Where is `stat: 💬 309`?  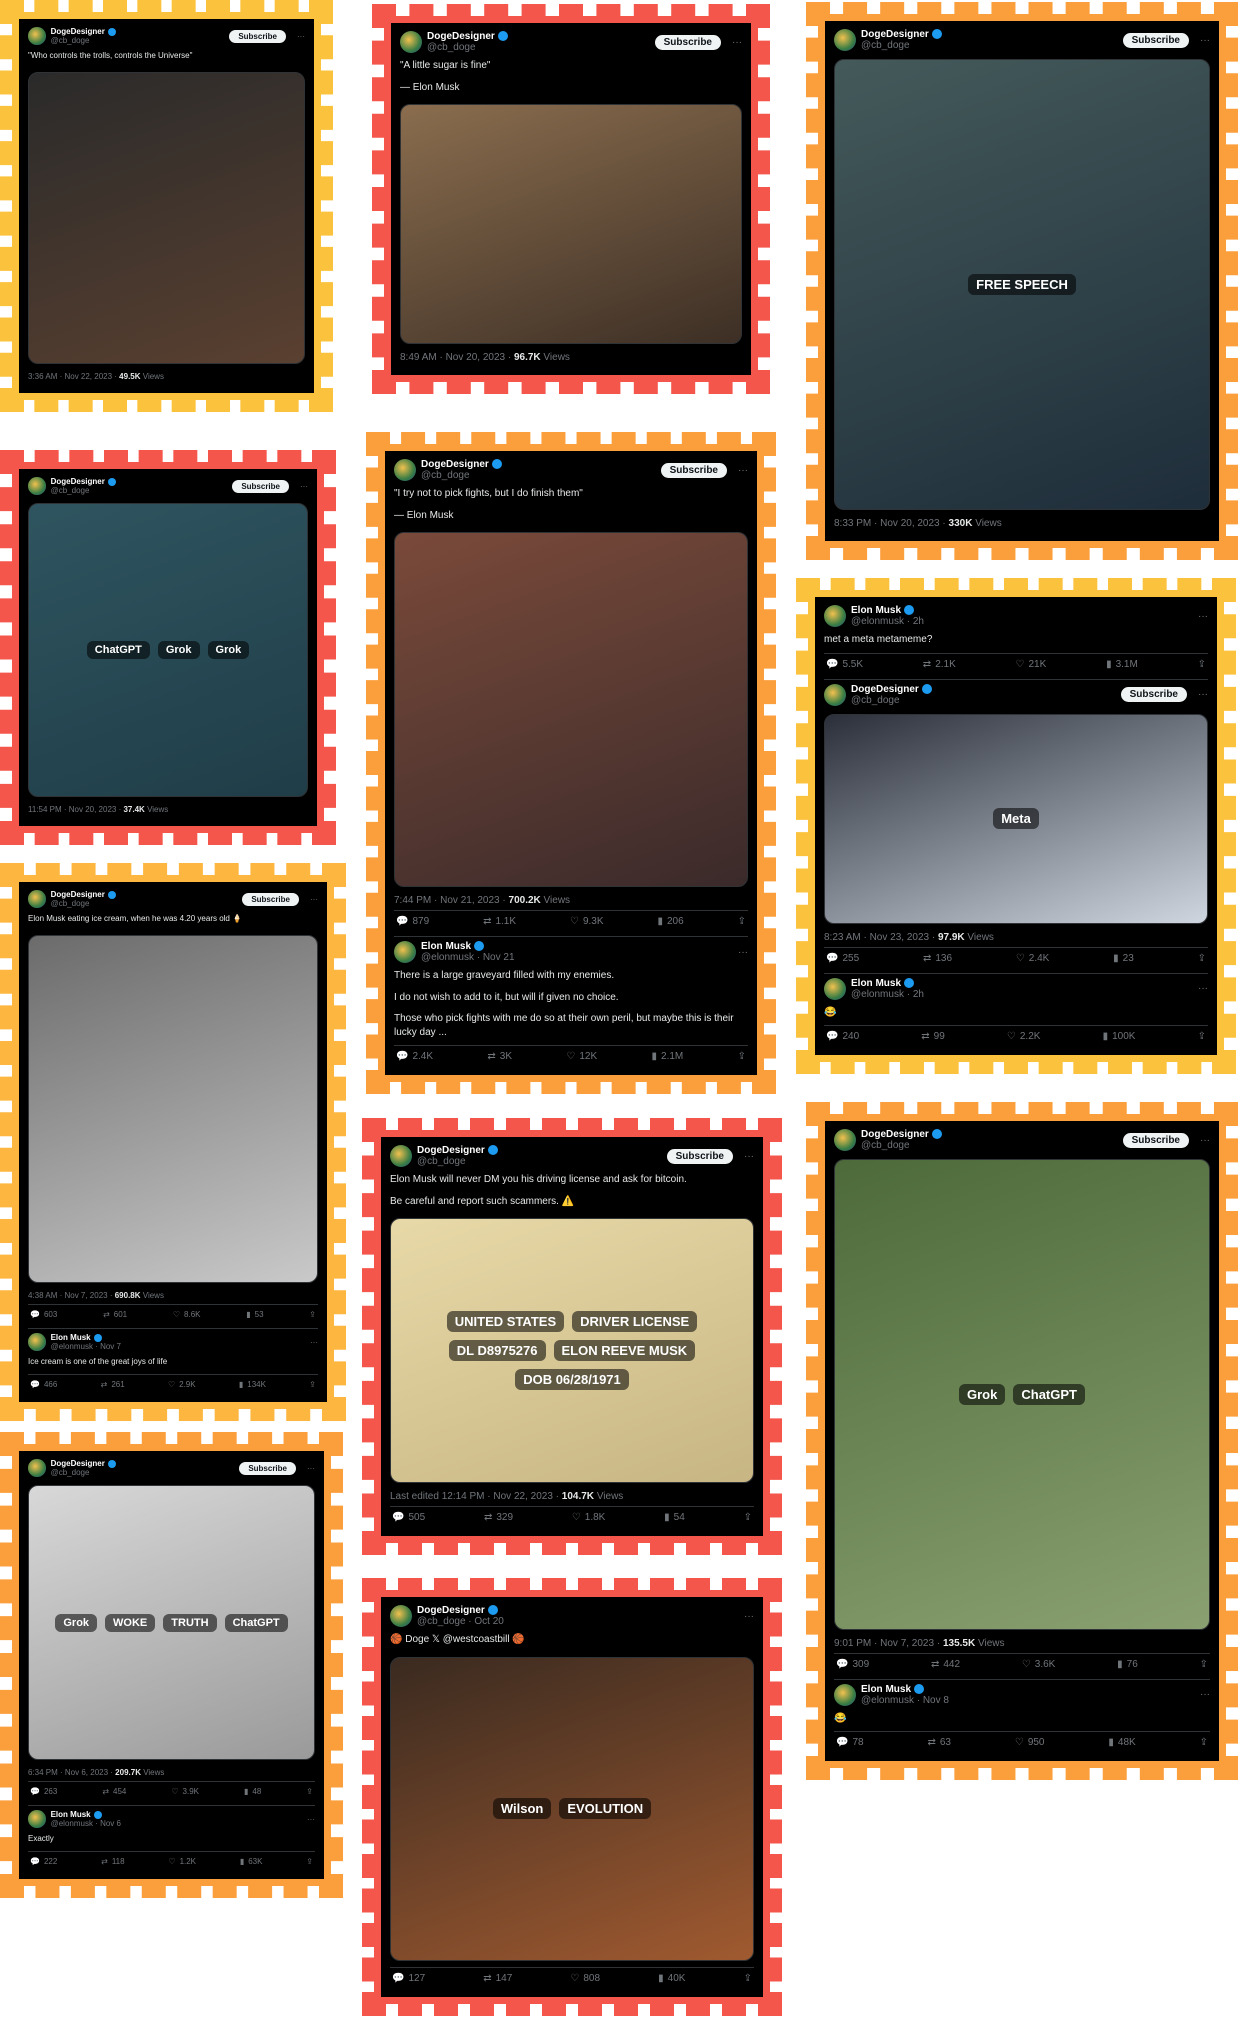 stat: 💬 309 is located at coordinates (852, 1664).